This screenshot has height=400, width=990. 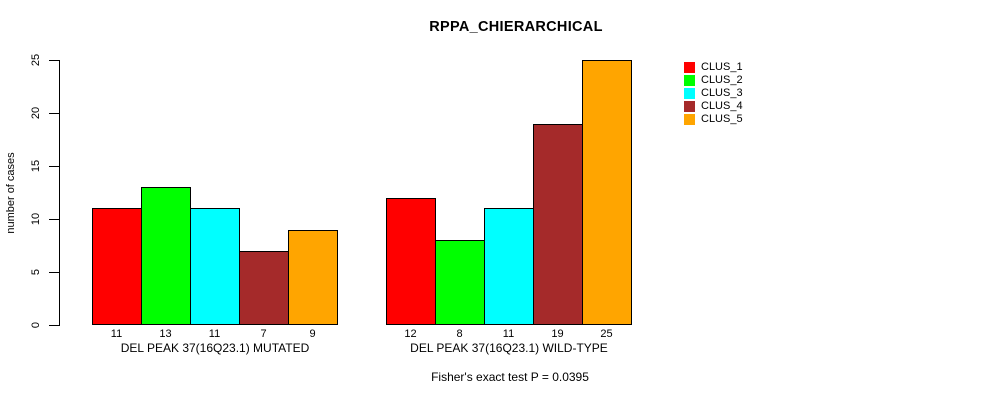 What do you see at coordinates (722, 119) in the screenshot?
I see `legend-label-CLUS_5: CLUS_5` at bounding box center [722, 119].